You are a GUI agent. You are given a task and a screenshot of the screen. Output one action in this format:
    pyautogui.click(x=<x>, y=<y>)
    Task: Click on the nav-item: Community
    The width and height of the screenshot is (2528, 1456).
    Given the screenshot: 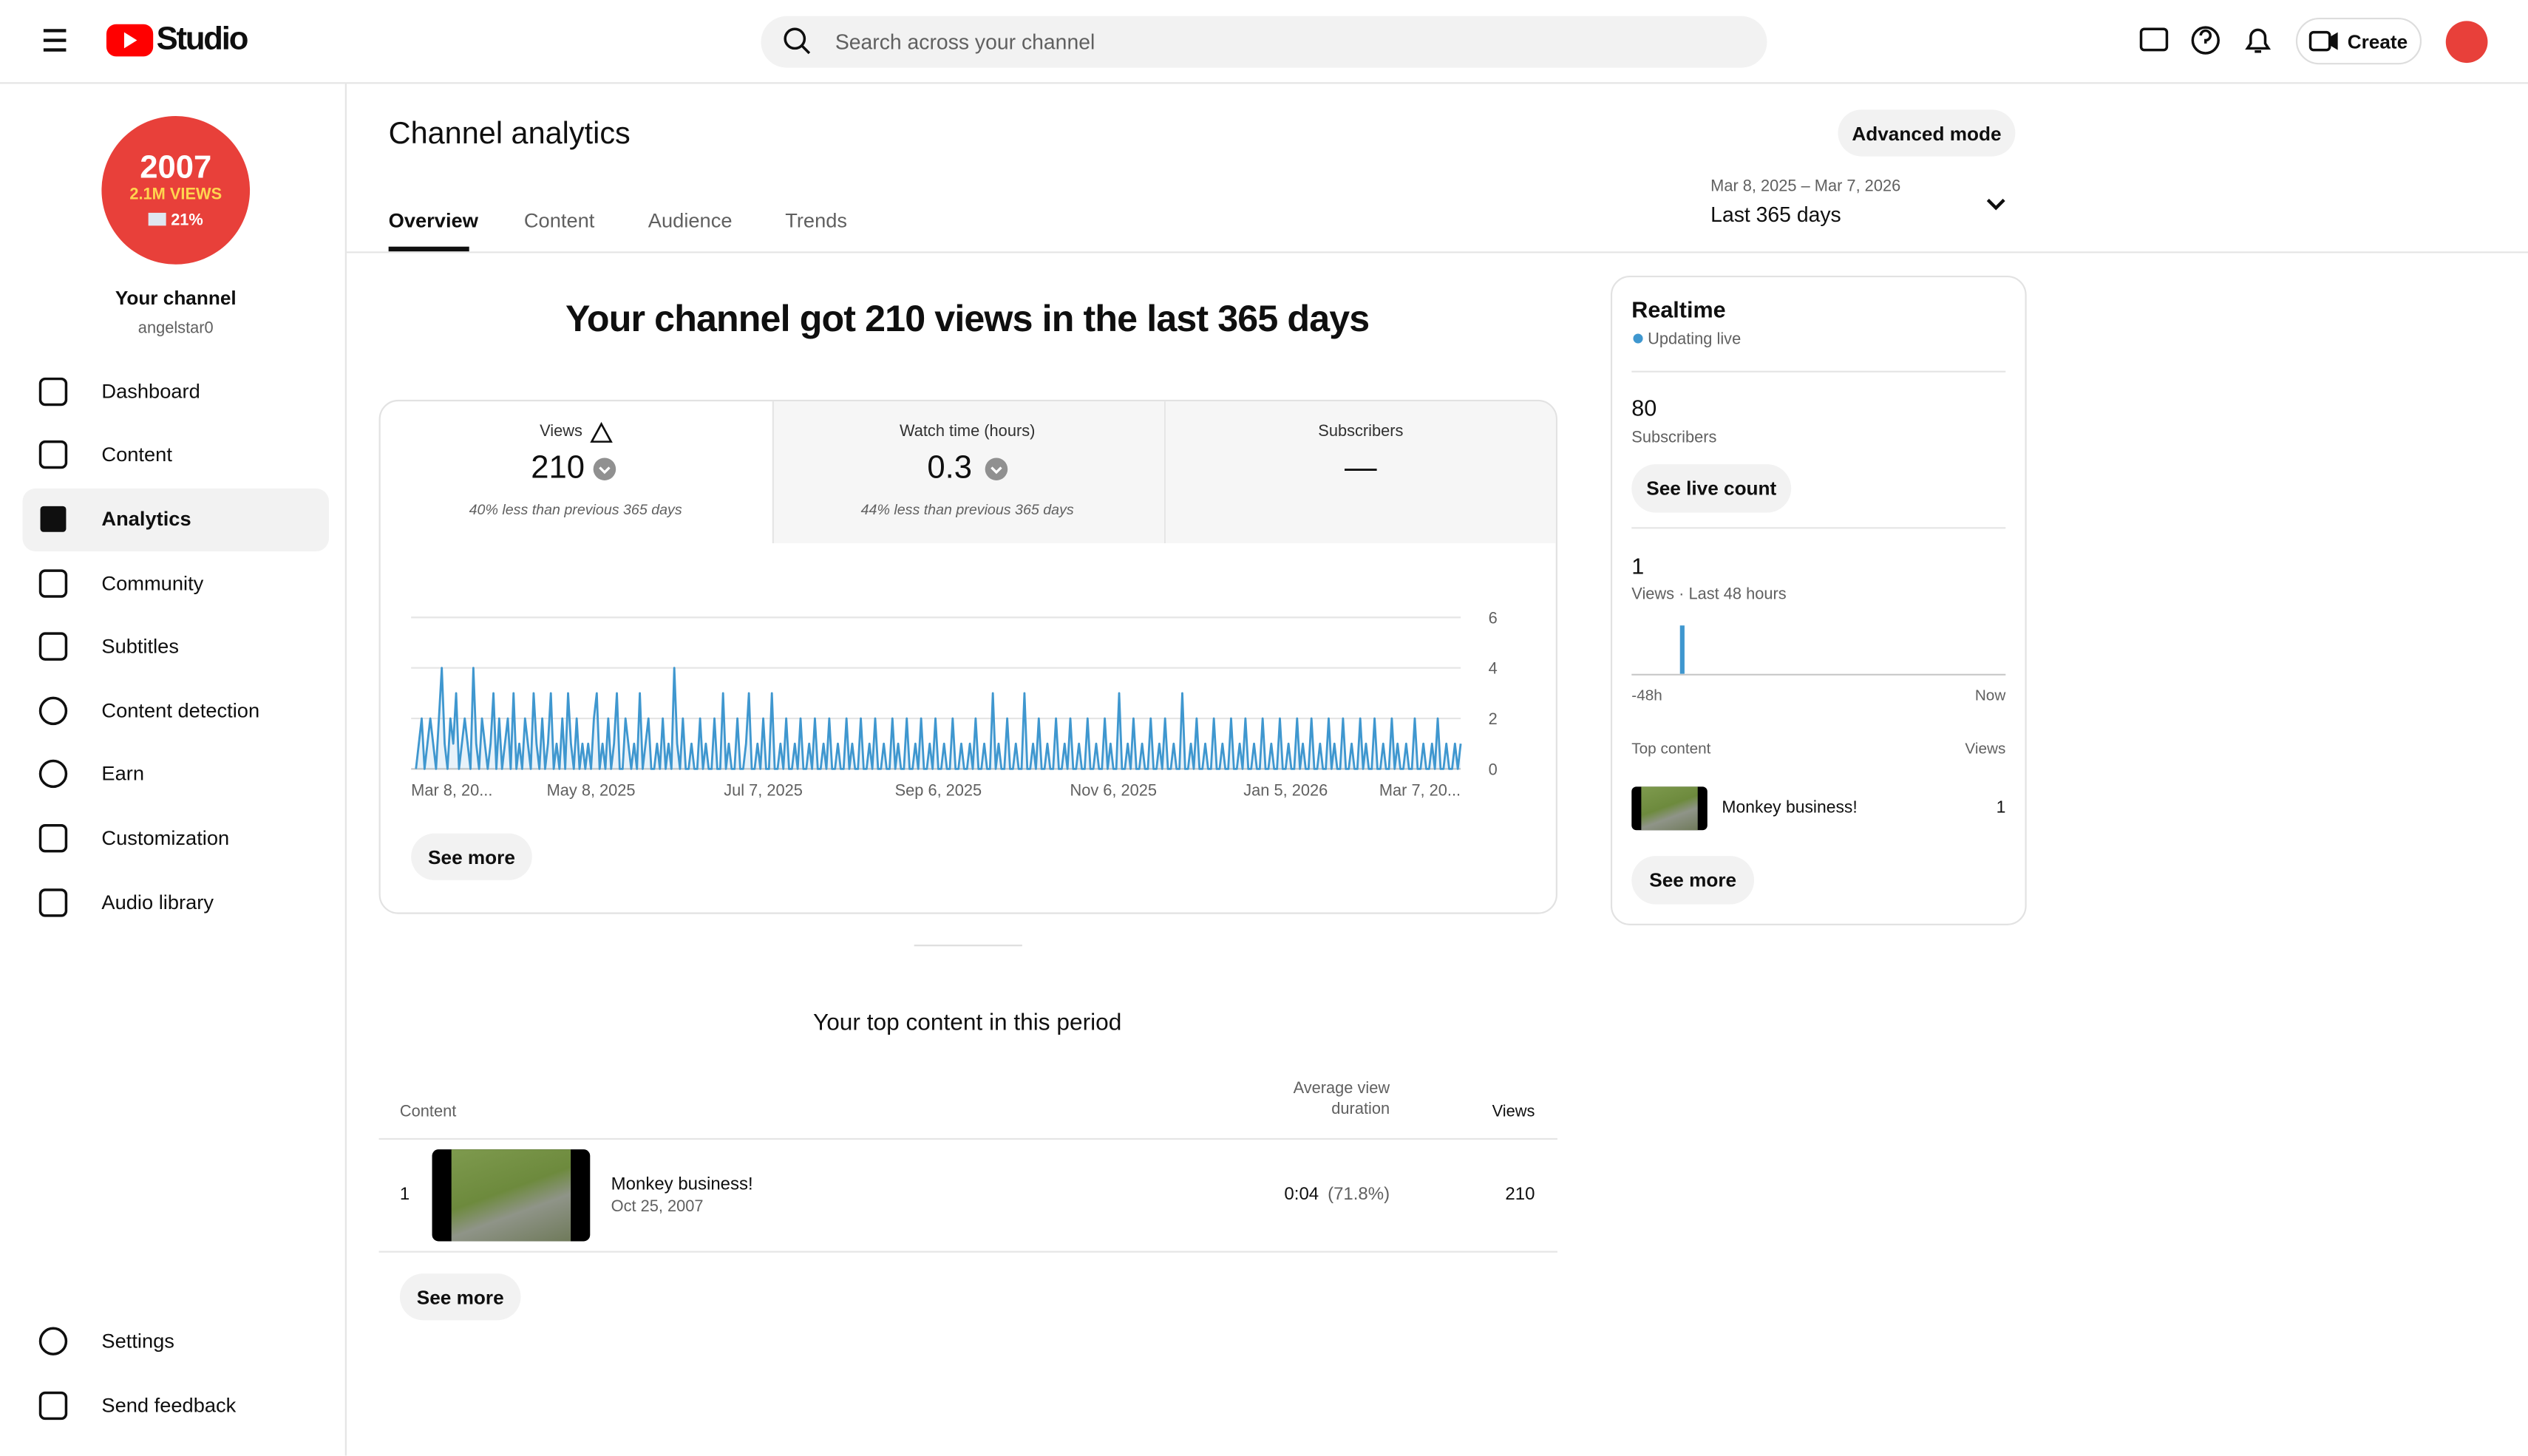 What is the action you would take?
    pyautogui.click(x=152, y=583)
    